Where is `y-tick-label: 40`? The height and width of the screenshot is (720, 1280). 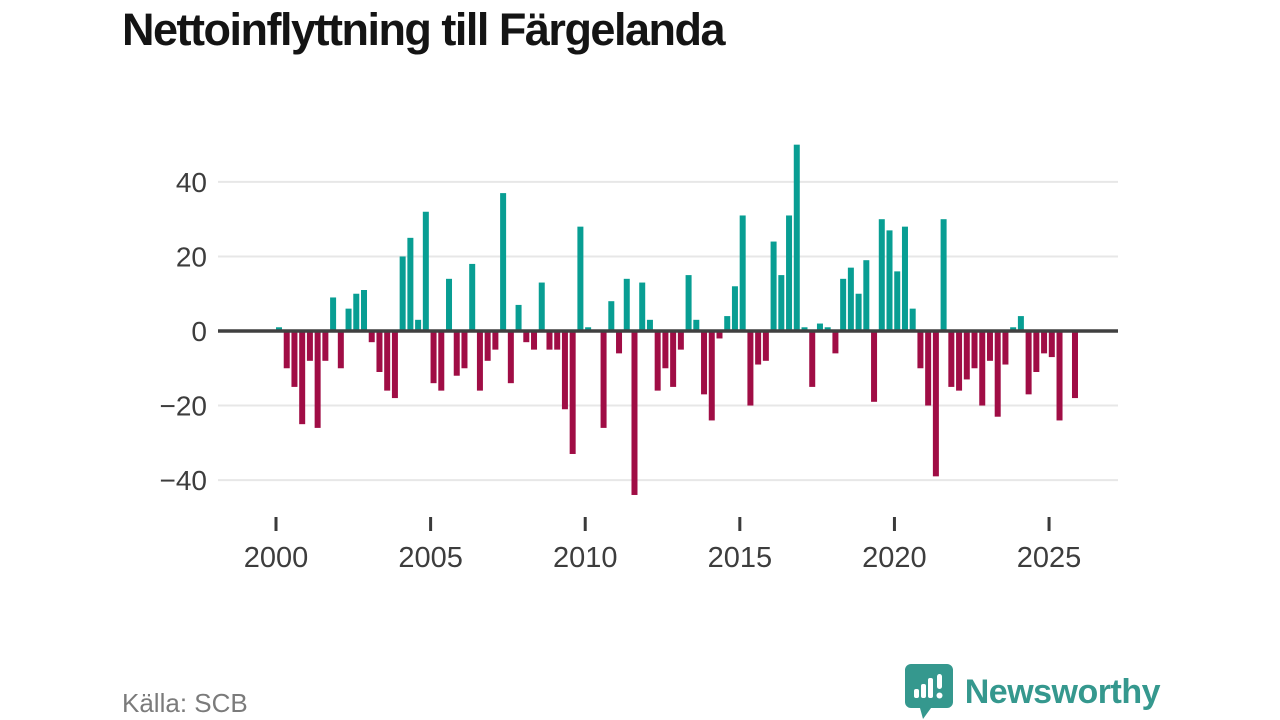 y-tick-label: 40 is located at coordinates (191, 182).